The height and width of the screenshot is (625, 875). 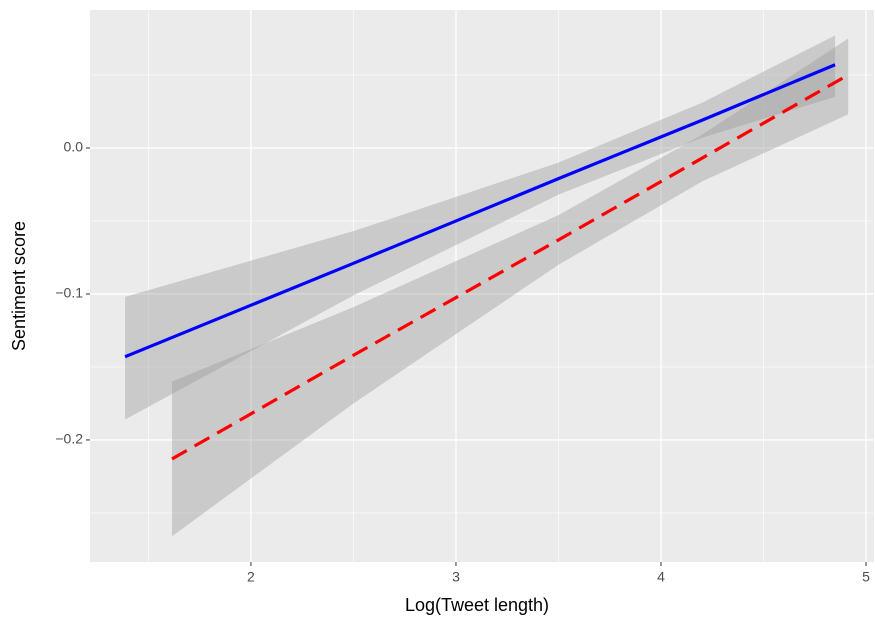 What do you see at coordinates (477, 605) in the screenshot?
I see `x-axis-title: Log(Tweet length)` at bounding box center [477, 605].